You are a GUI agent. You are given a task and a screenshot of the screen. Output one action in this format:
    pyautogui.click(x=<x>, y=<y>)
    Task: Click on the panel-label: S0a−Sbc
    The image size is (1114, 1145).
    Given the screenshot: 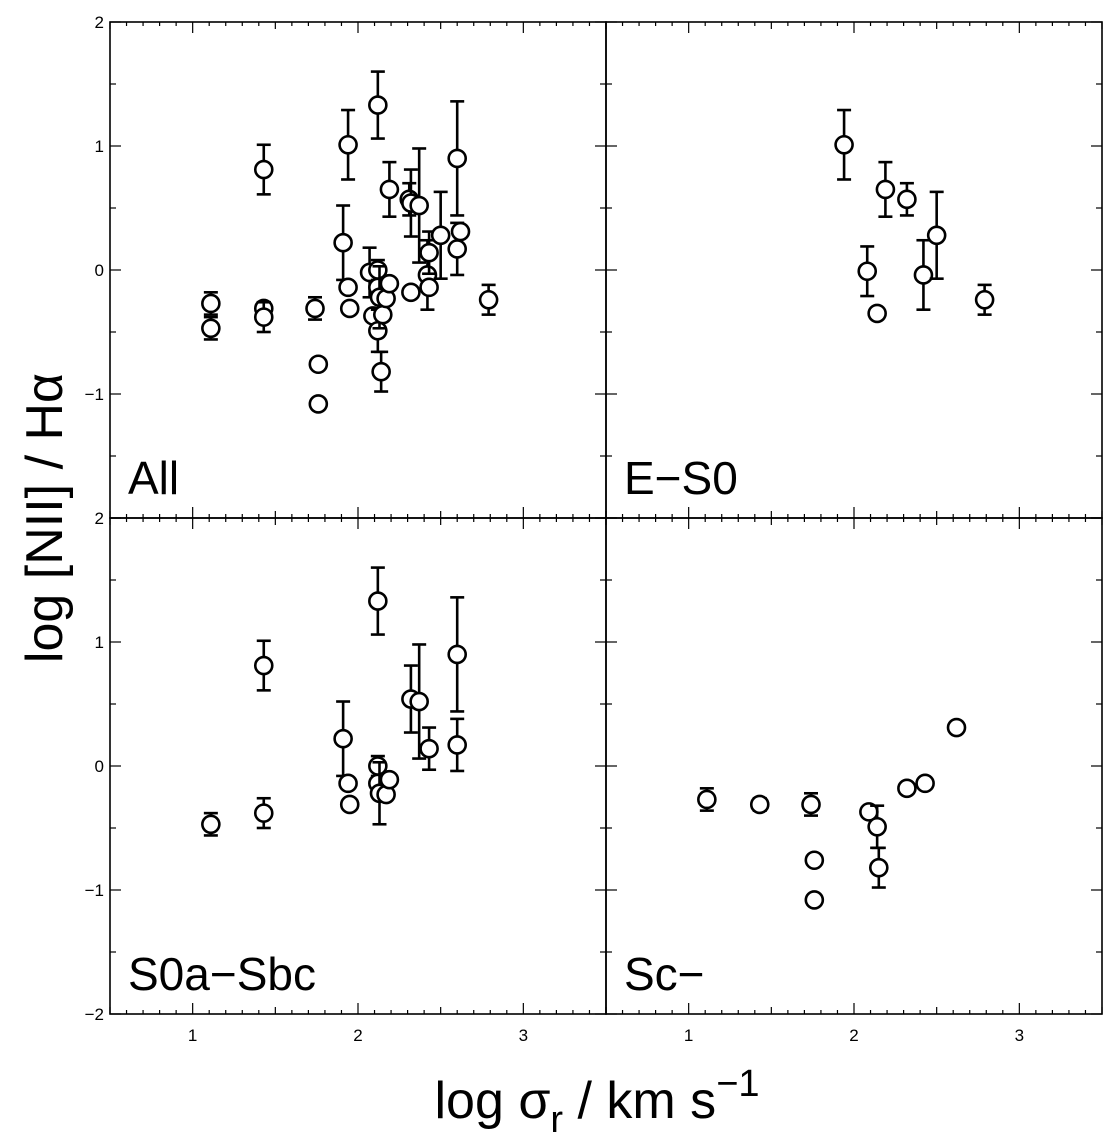 What is the action you would take?
    pyautogui.click(x=222, y=974)
    